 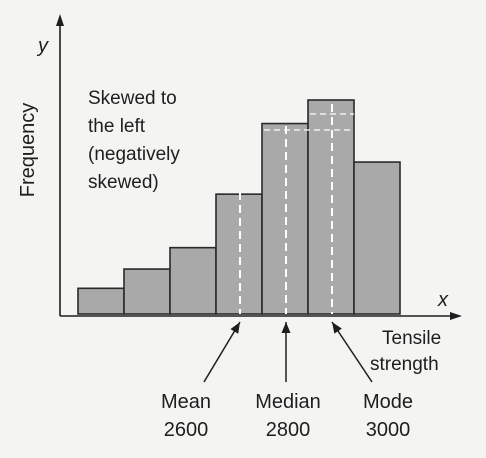 What do you see at coordinates (352, 352) in the screenshot?
I see `mode-arrow` at bounding box center [352, 352].